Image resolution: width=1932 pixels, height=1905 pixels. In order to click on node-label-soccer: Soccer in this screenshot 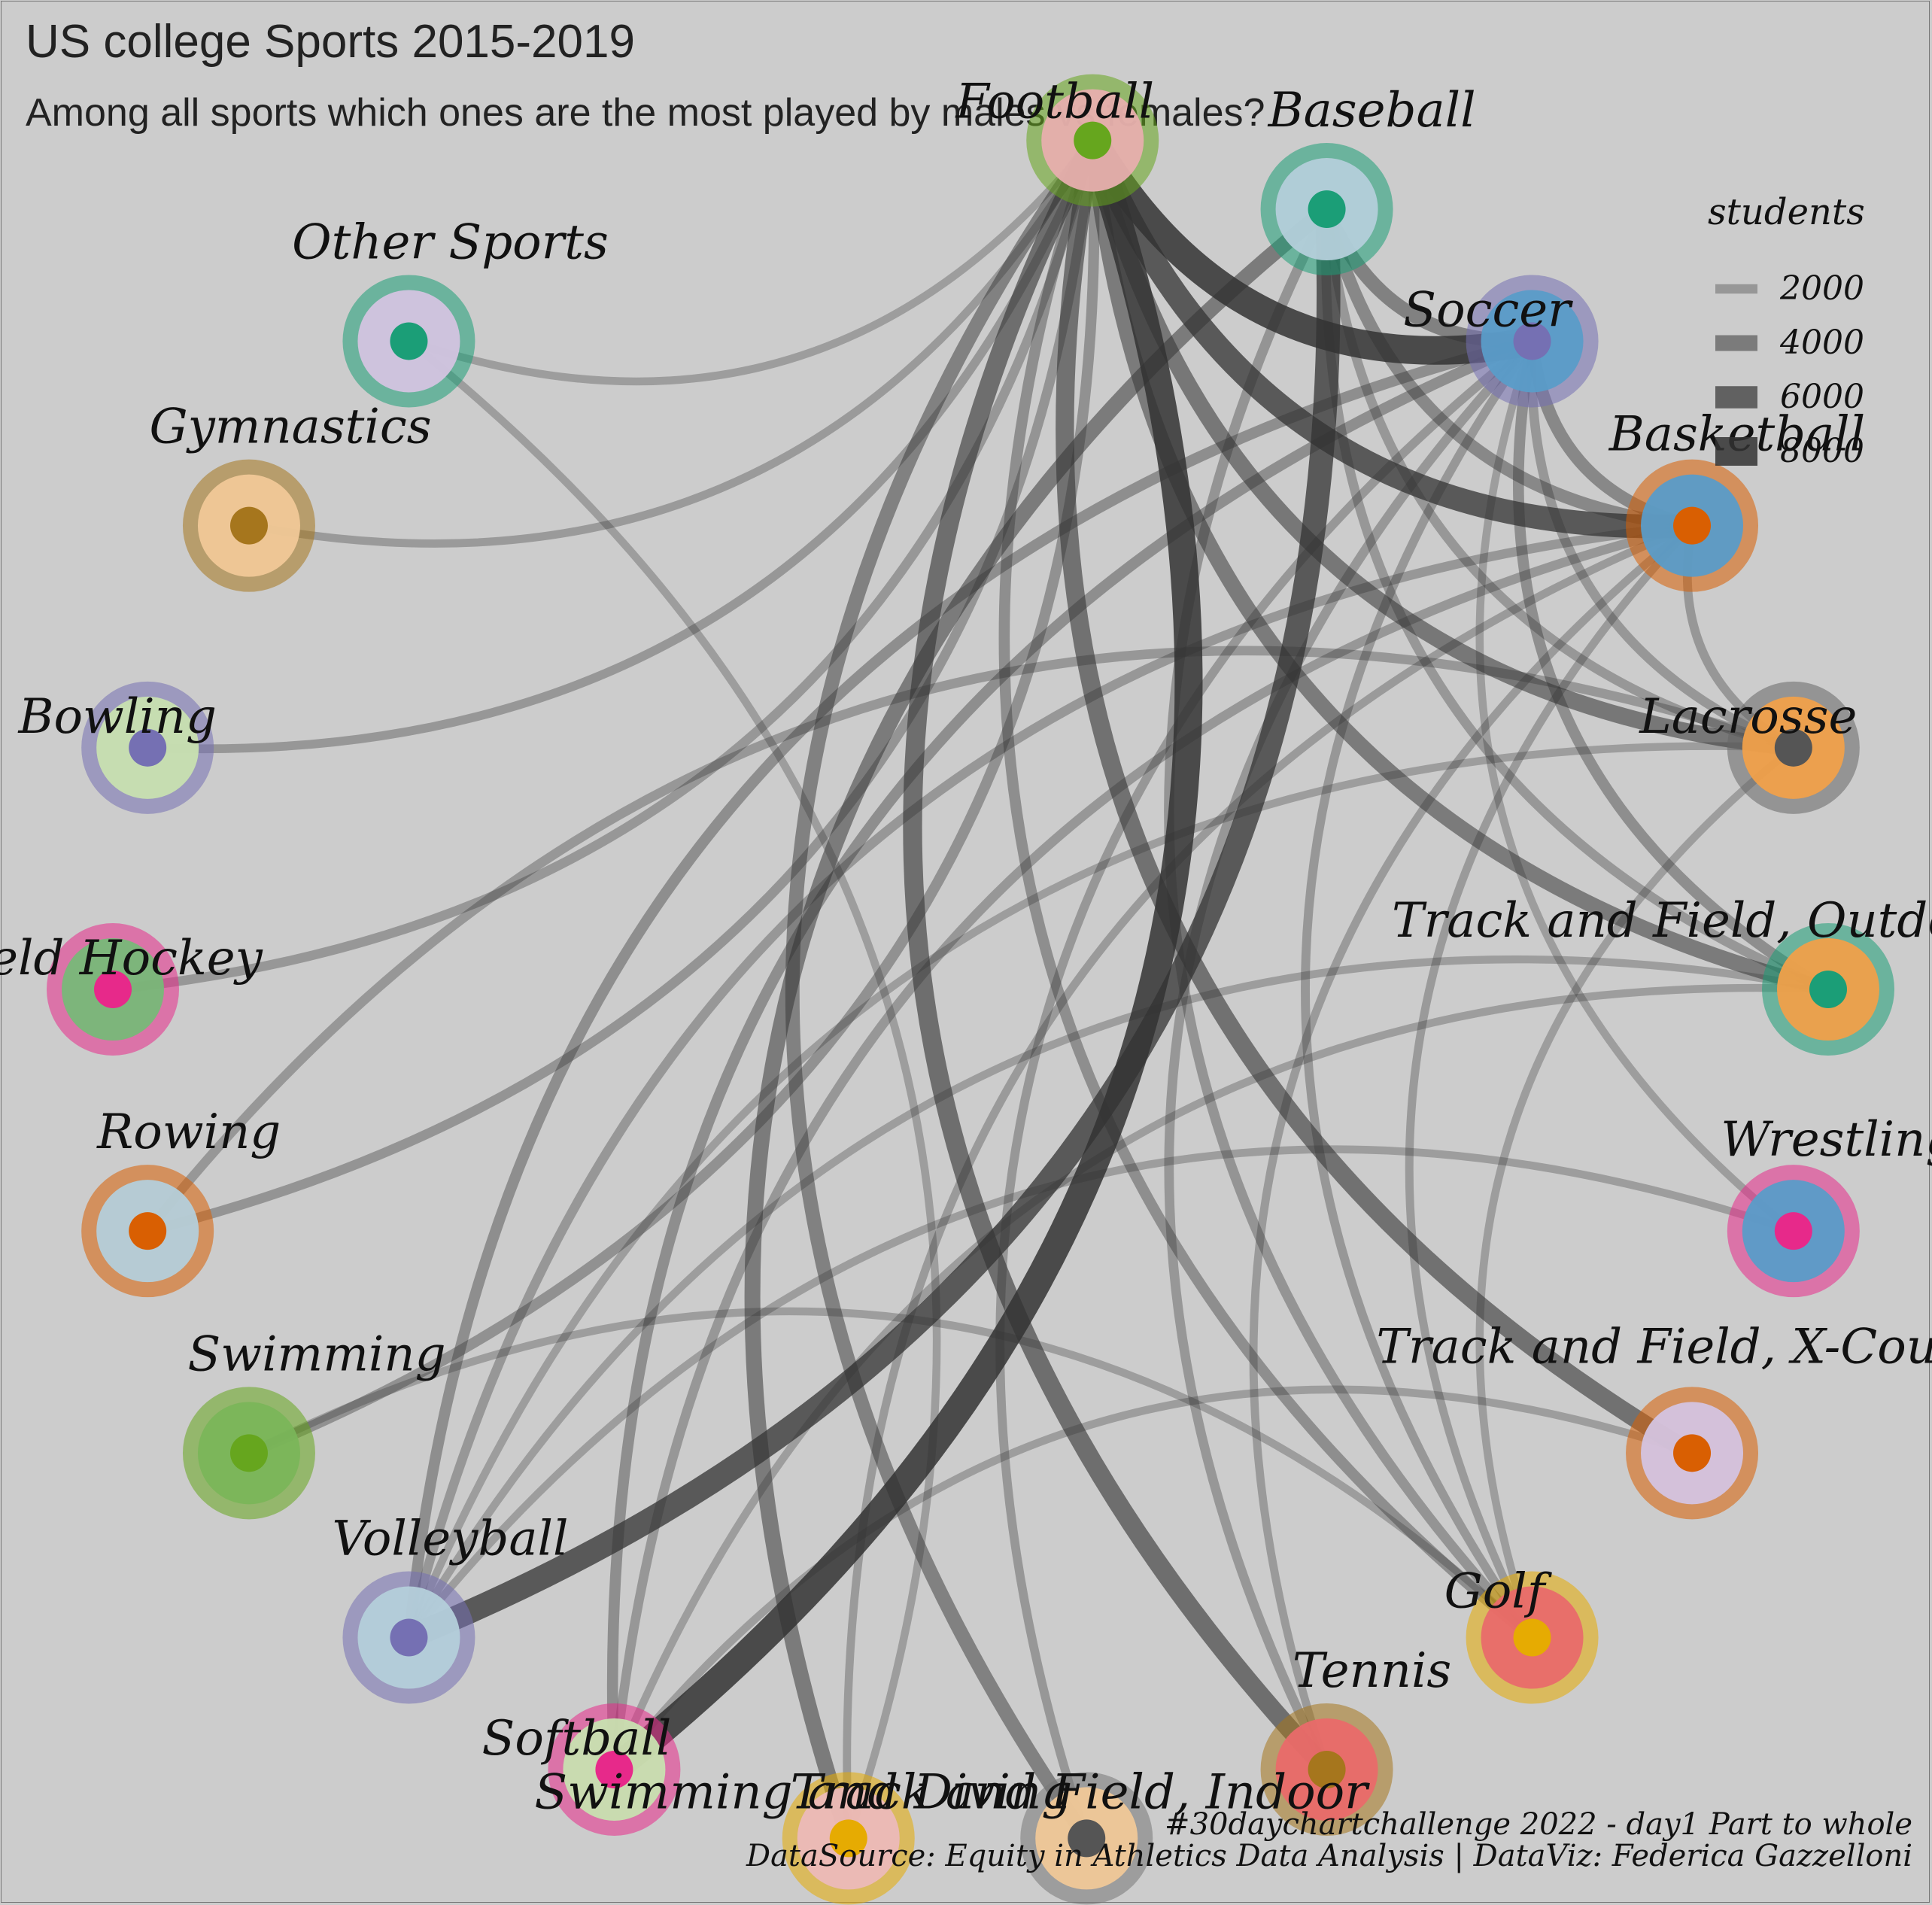, I will do `click(1488, 310)`.